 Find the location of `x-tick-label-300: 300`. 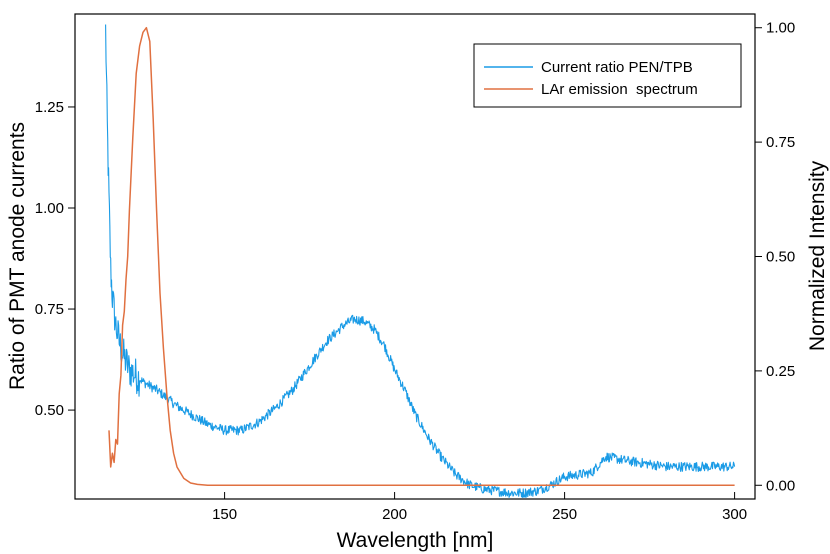

x-tick-label-300: 300 is located at coordinates (734, 514).